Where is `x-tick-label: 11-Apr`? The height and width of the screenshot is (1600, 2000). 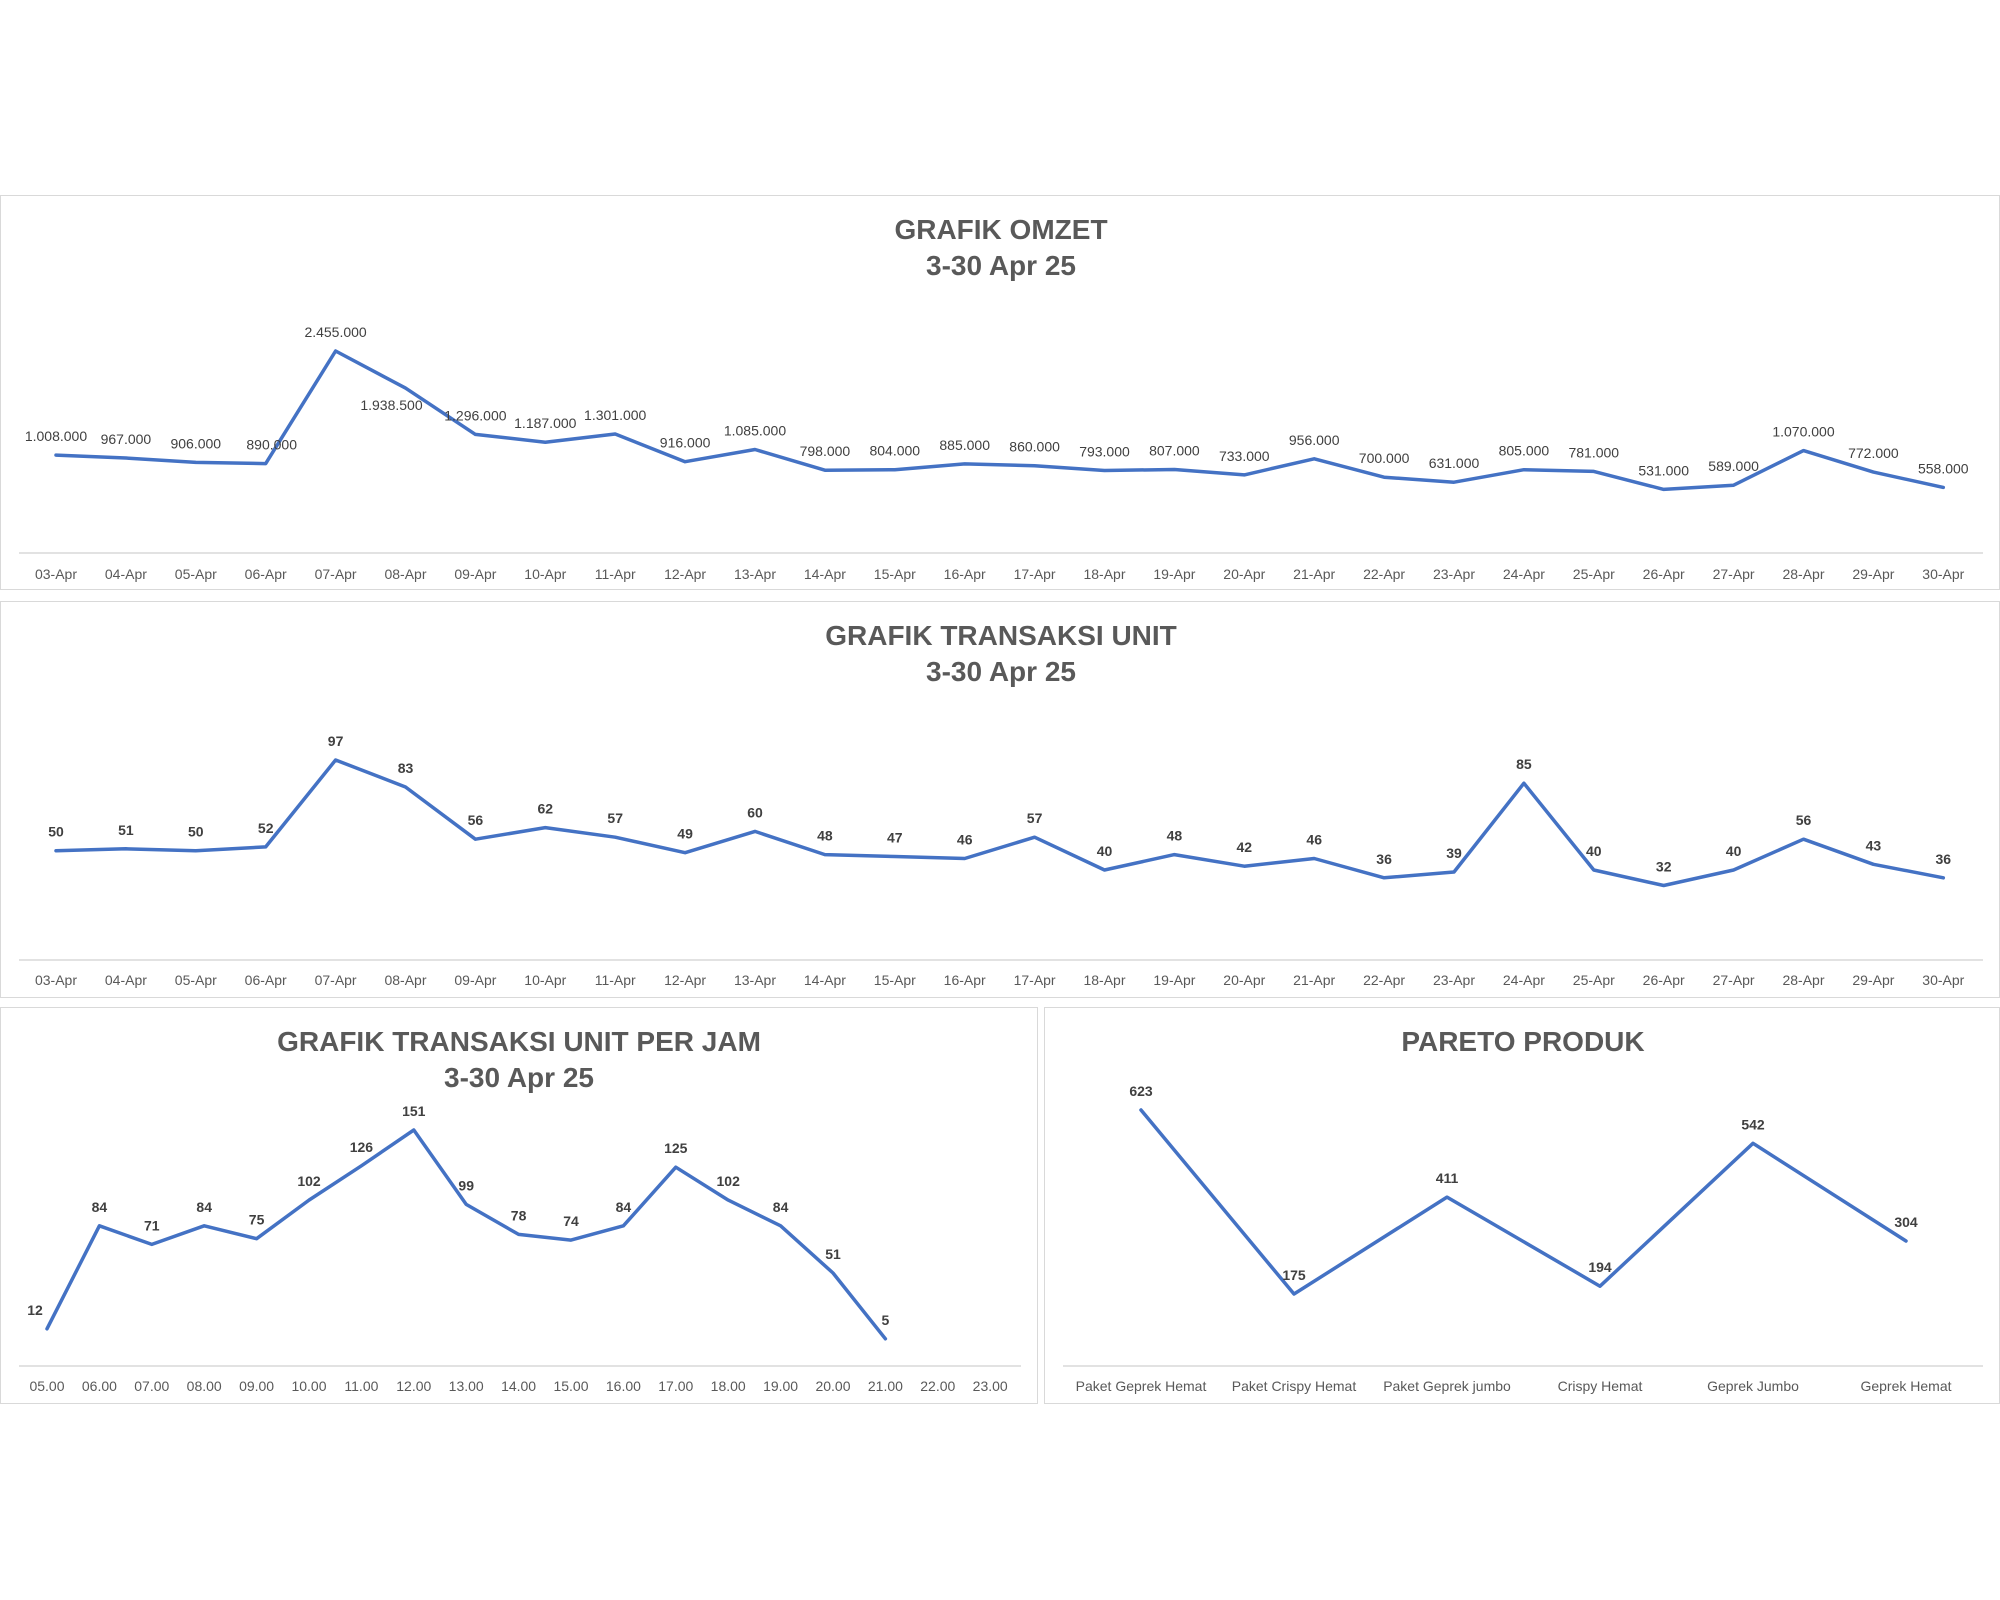 x-tick-label: 11-Apr is located at coordinates (615, 574).